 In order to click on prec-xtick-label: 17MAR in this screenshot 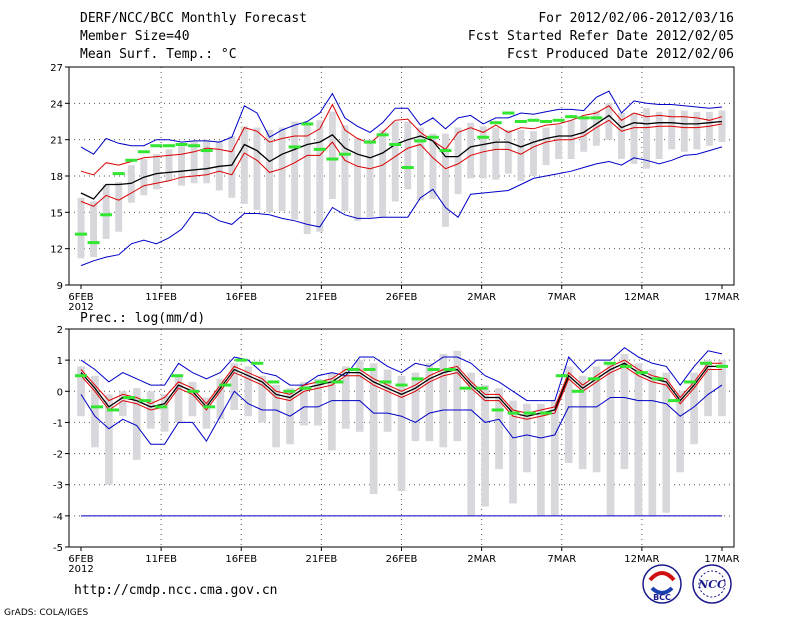, I will do `click(721, 559)`.